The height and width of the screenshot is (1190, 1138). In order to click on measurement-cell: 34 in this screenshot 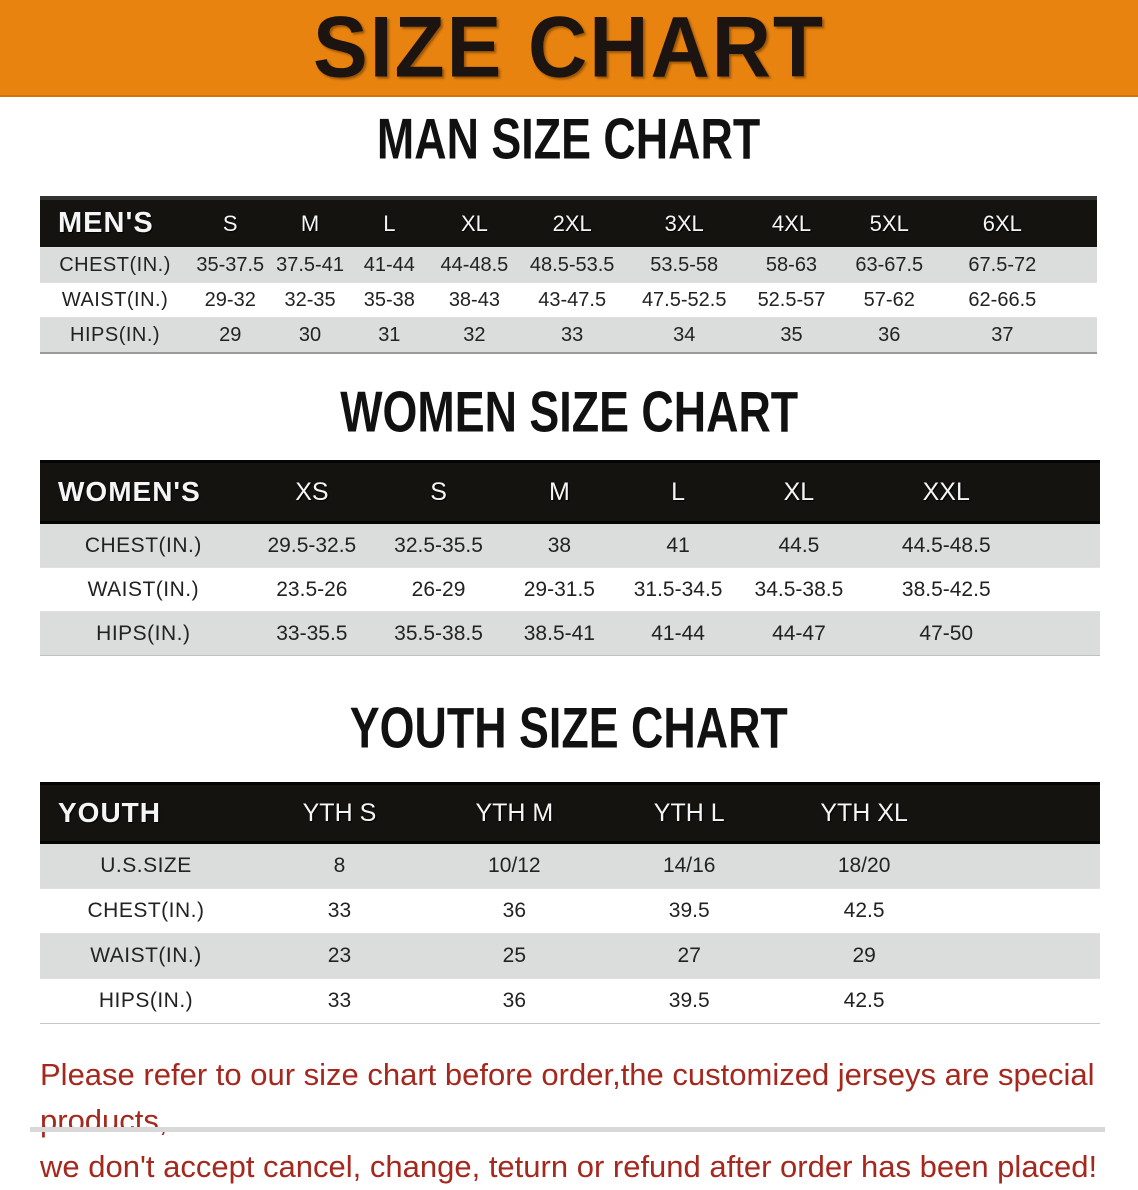, I will do `click(684, 335)`.